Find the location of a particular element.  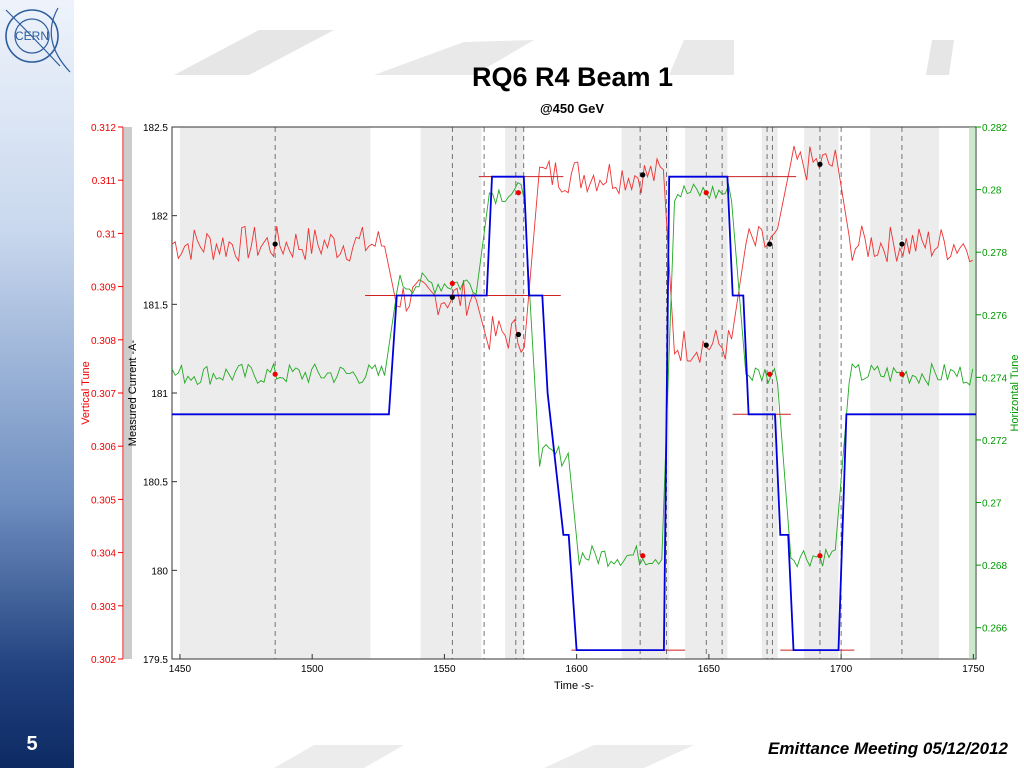

vertical-tune-tick-label: 0.312 is located at coordinates (103, 128).